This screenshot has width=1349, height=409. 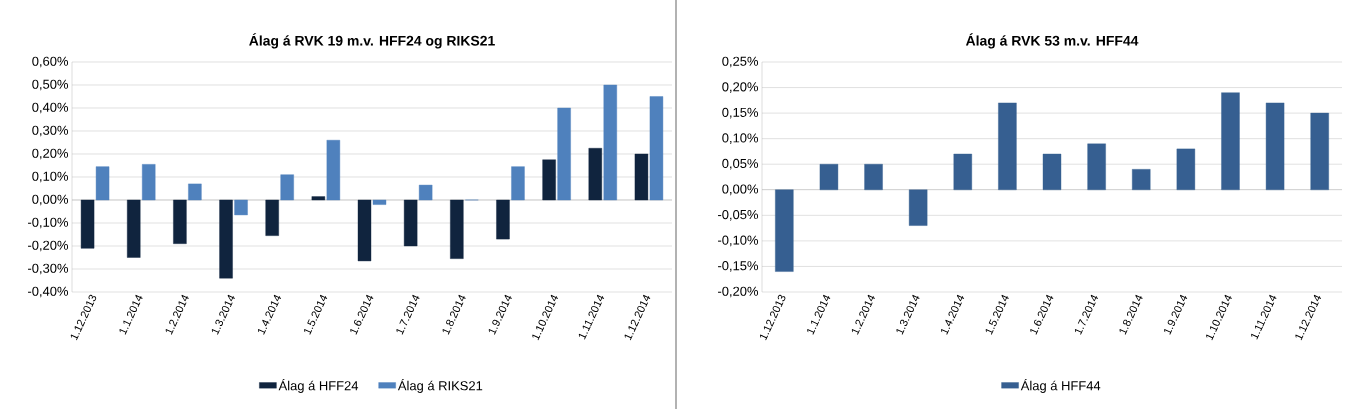 What do you see at coordinates (318, 385) in the screenshot?
I see `legend-label: Álag á HFF24` at bounding box center [318, 385].